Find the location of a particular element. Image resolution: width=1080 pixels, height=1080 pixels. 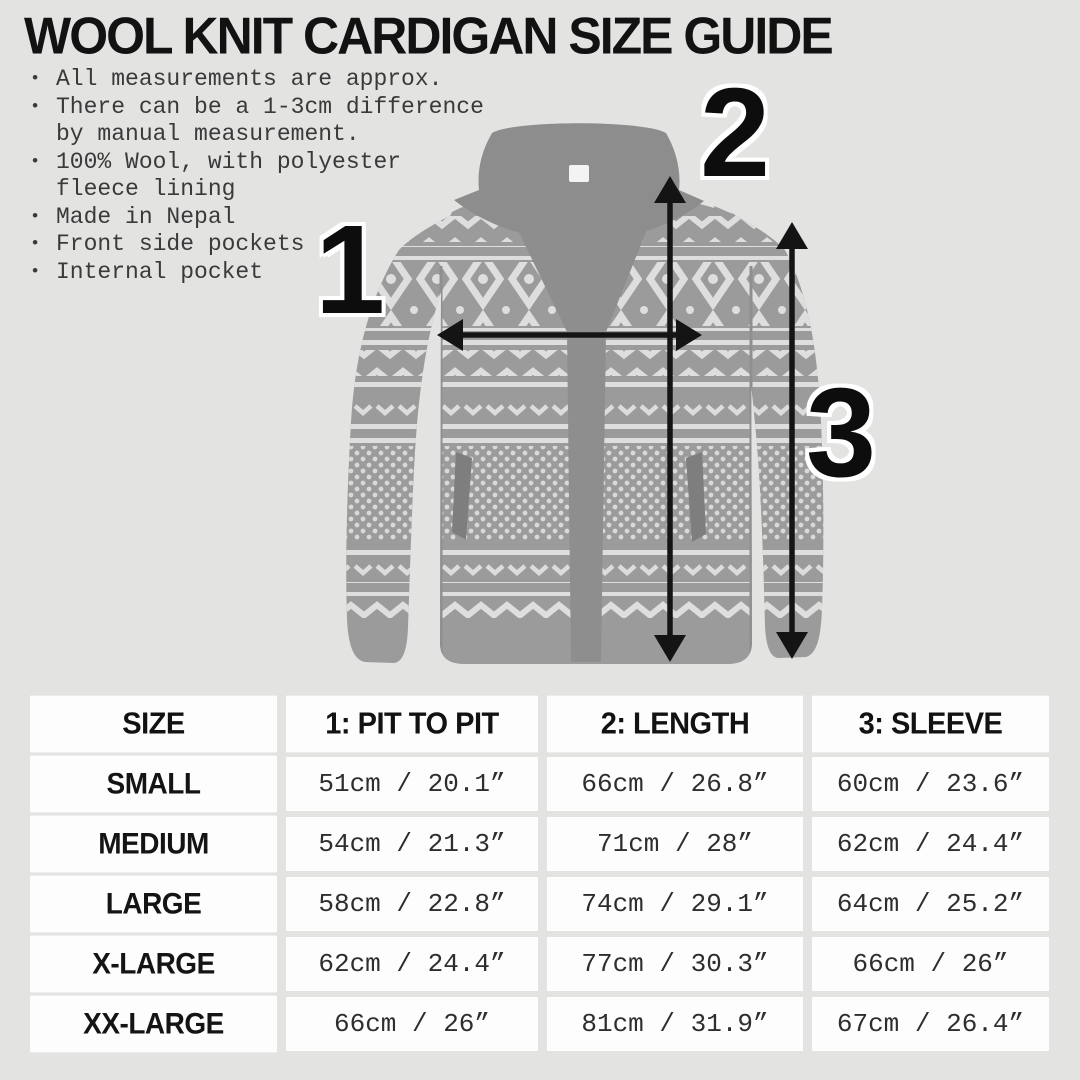

table-cell-length: 66cm / 26.8” is located at coordinates (675, 784).